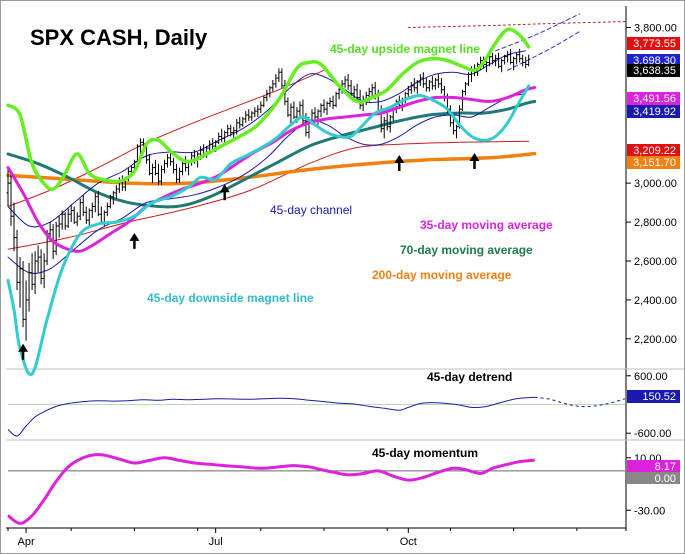  Describe the element at coordinates (659, 397) in the screenshot. I see `badge-text: 150.52` at that location.